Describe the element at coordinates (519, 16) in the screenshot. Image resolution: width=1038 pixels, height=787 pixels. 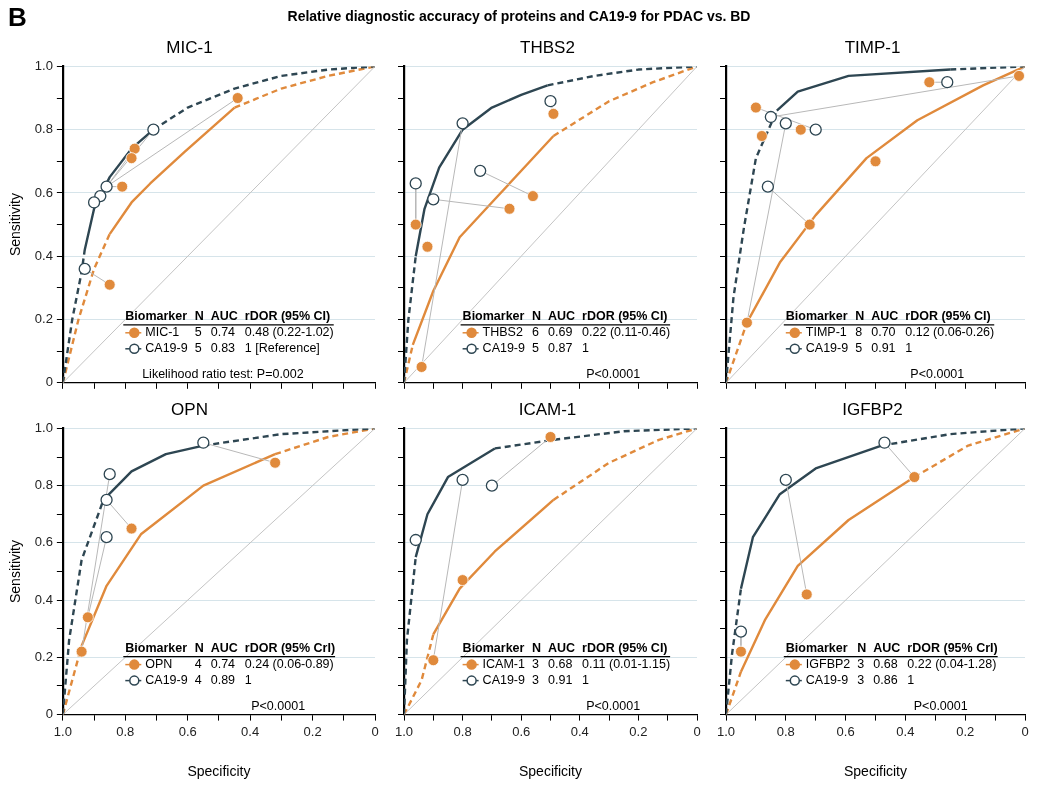
I see `text: Relative diagnostic accuracy of proteins and CA19-9 for PDAC vs. BD` at that location.